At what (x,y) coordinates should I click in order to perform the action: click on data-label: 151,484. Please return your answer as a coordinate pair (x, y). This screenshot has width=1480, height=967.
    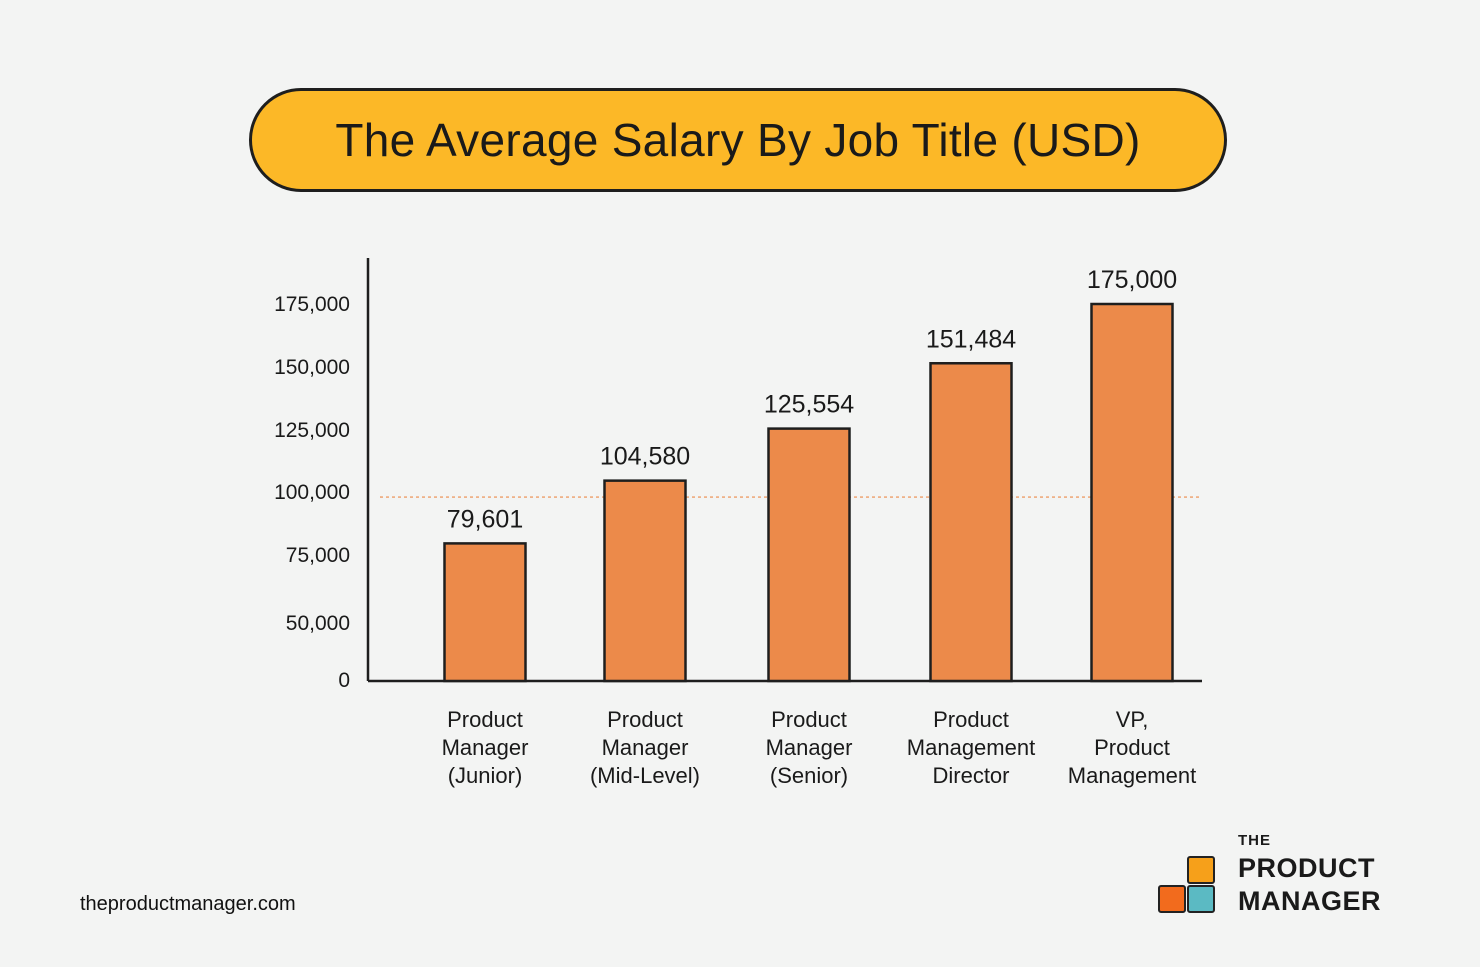
    Looking at the image, I should click on (971, 339).